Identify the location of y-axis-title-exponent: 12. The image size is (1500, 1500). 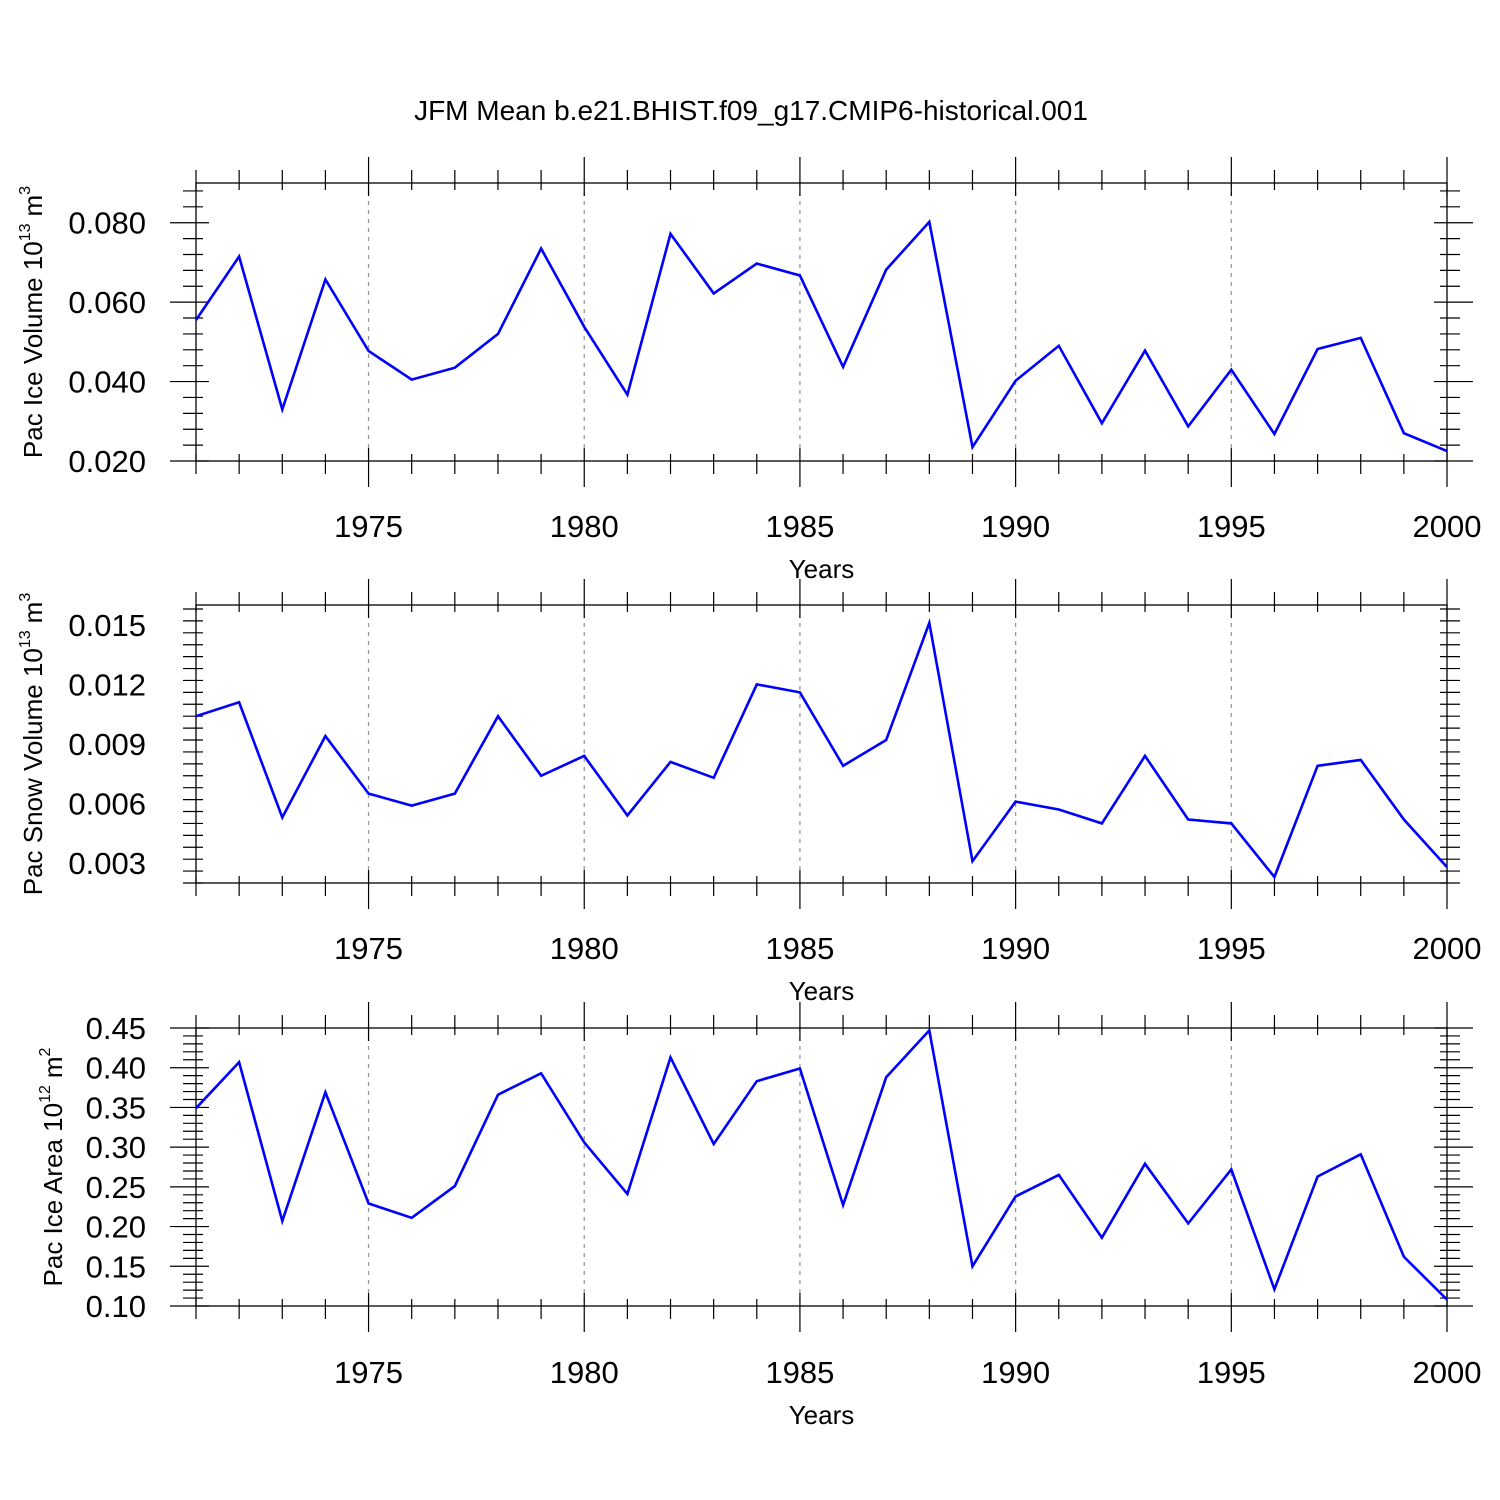
(45, 1094).